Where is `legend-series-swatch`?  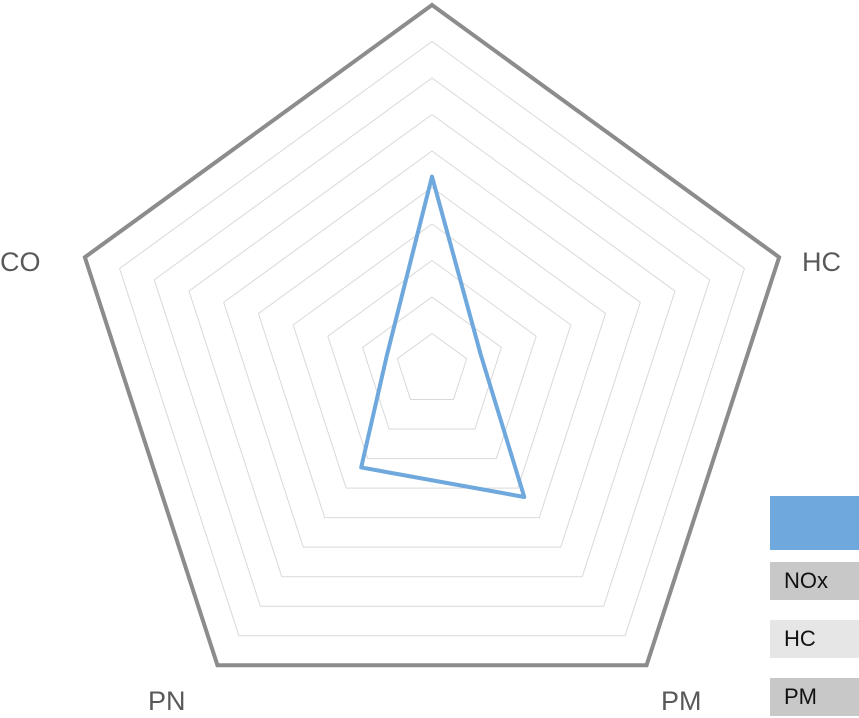
legend-series-swatch is located at coordinates (814, 523).